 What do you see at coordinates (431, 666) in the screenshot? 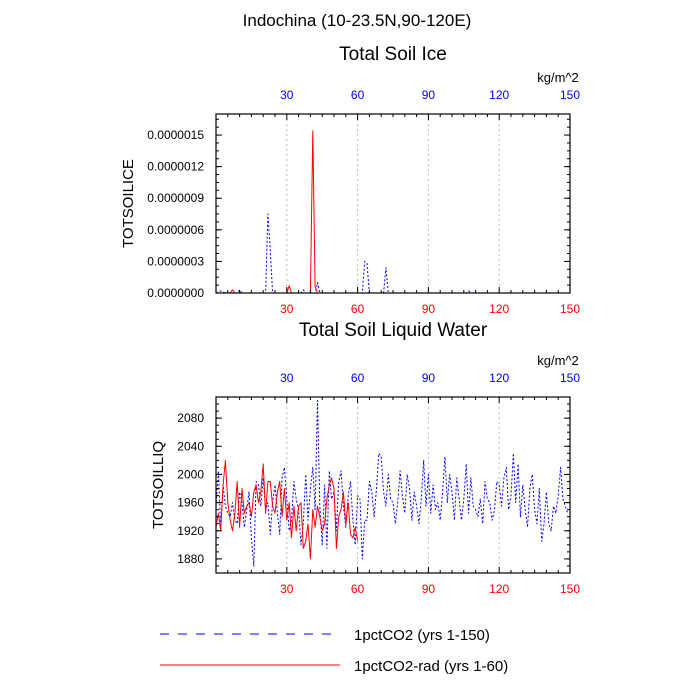
I see `legend-label-1pctco2-rad: 1pctCO2-rad (yrs 1-60)` at bounding box center [431, 666].